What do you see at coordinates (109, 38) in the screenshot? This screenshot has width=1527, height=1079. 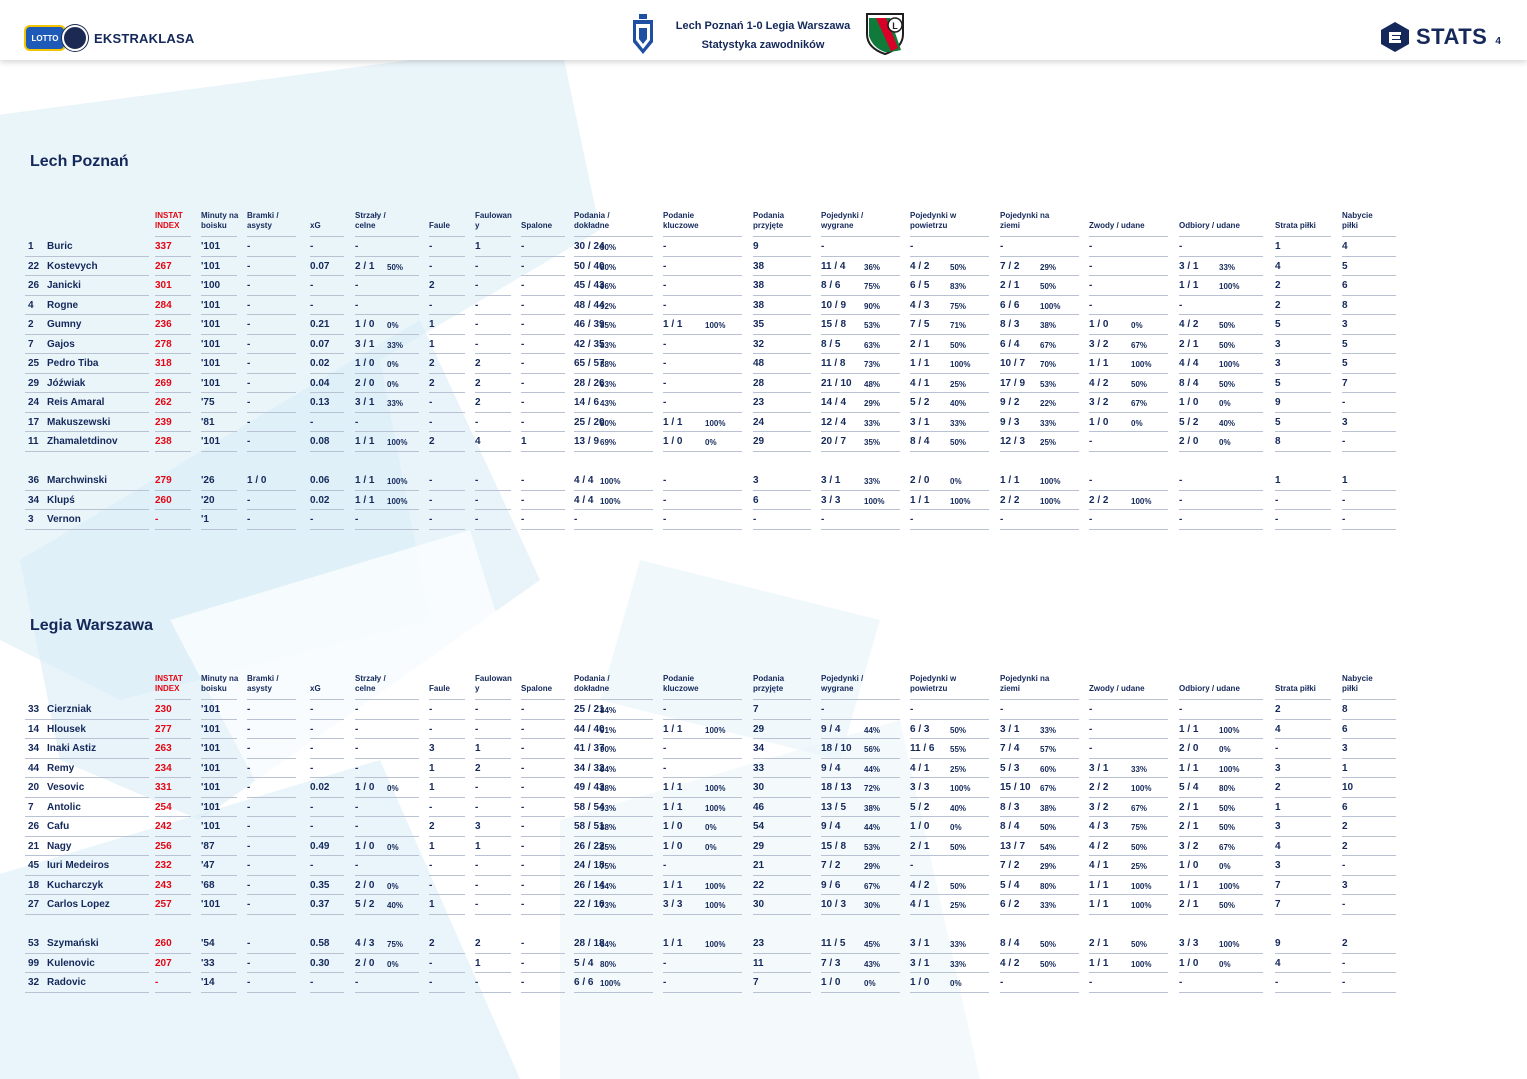 I see `ekstraklasa-logo: LOTTO EKSTRAKLASA` at bounding box center [109, 38].